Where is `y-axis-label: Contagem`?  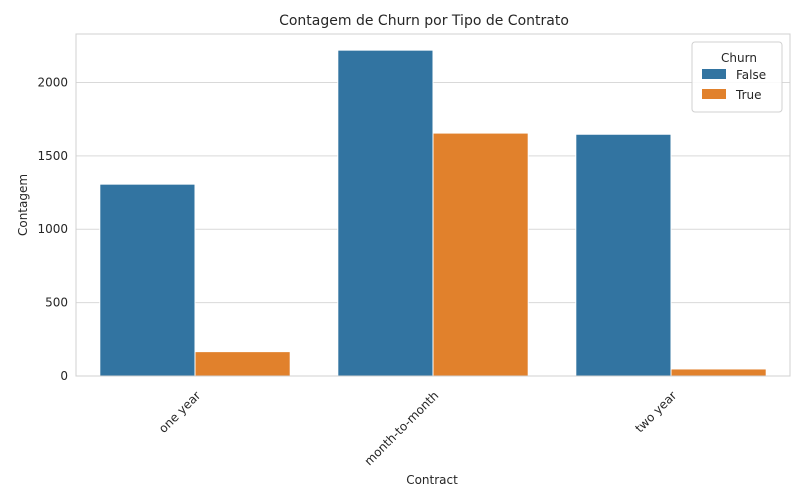
y-axis-label: Contagem is located at coordinates (23, 205).